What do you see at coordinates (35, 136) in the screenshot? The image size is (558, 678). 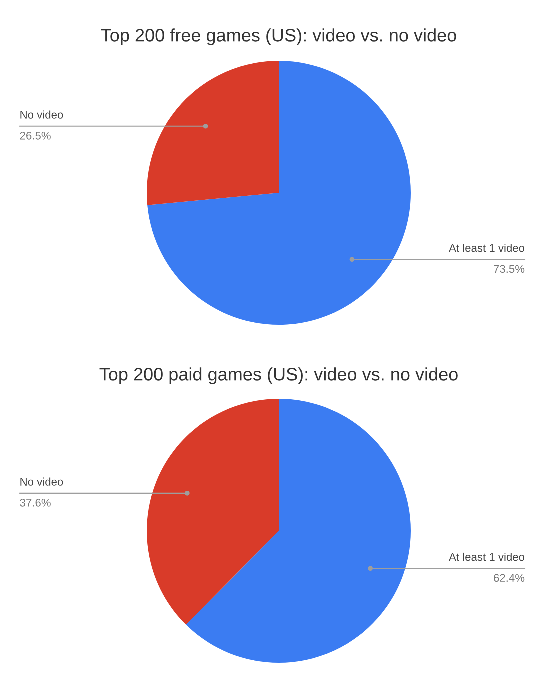 I see `data-label: 26.5%` at bounding box center [35, 136].